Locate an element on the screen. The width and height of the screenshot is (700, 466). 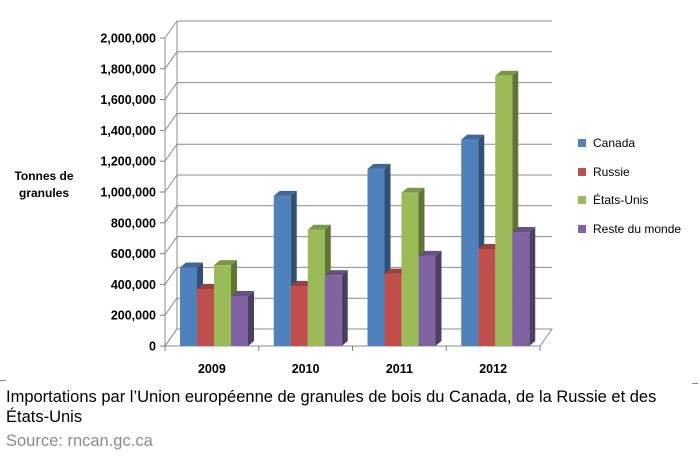
y-tick-label: 400,000 is located at coordinates (133, 285).